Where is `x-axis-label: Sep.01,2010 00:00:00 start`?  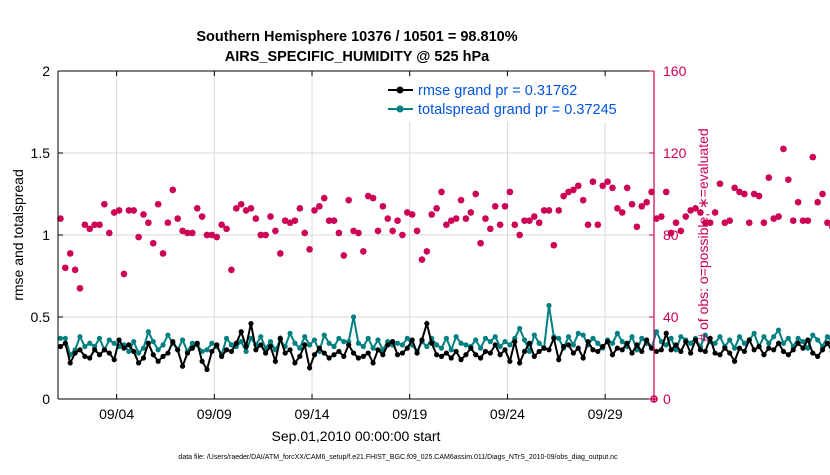
x-axis-label: Sep.01,2010 00:00:00 start is located at coordinates (356, 436).